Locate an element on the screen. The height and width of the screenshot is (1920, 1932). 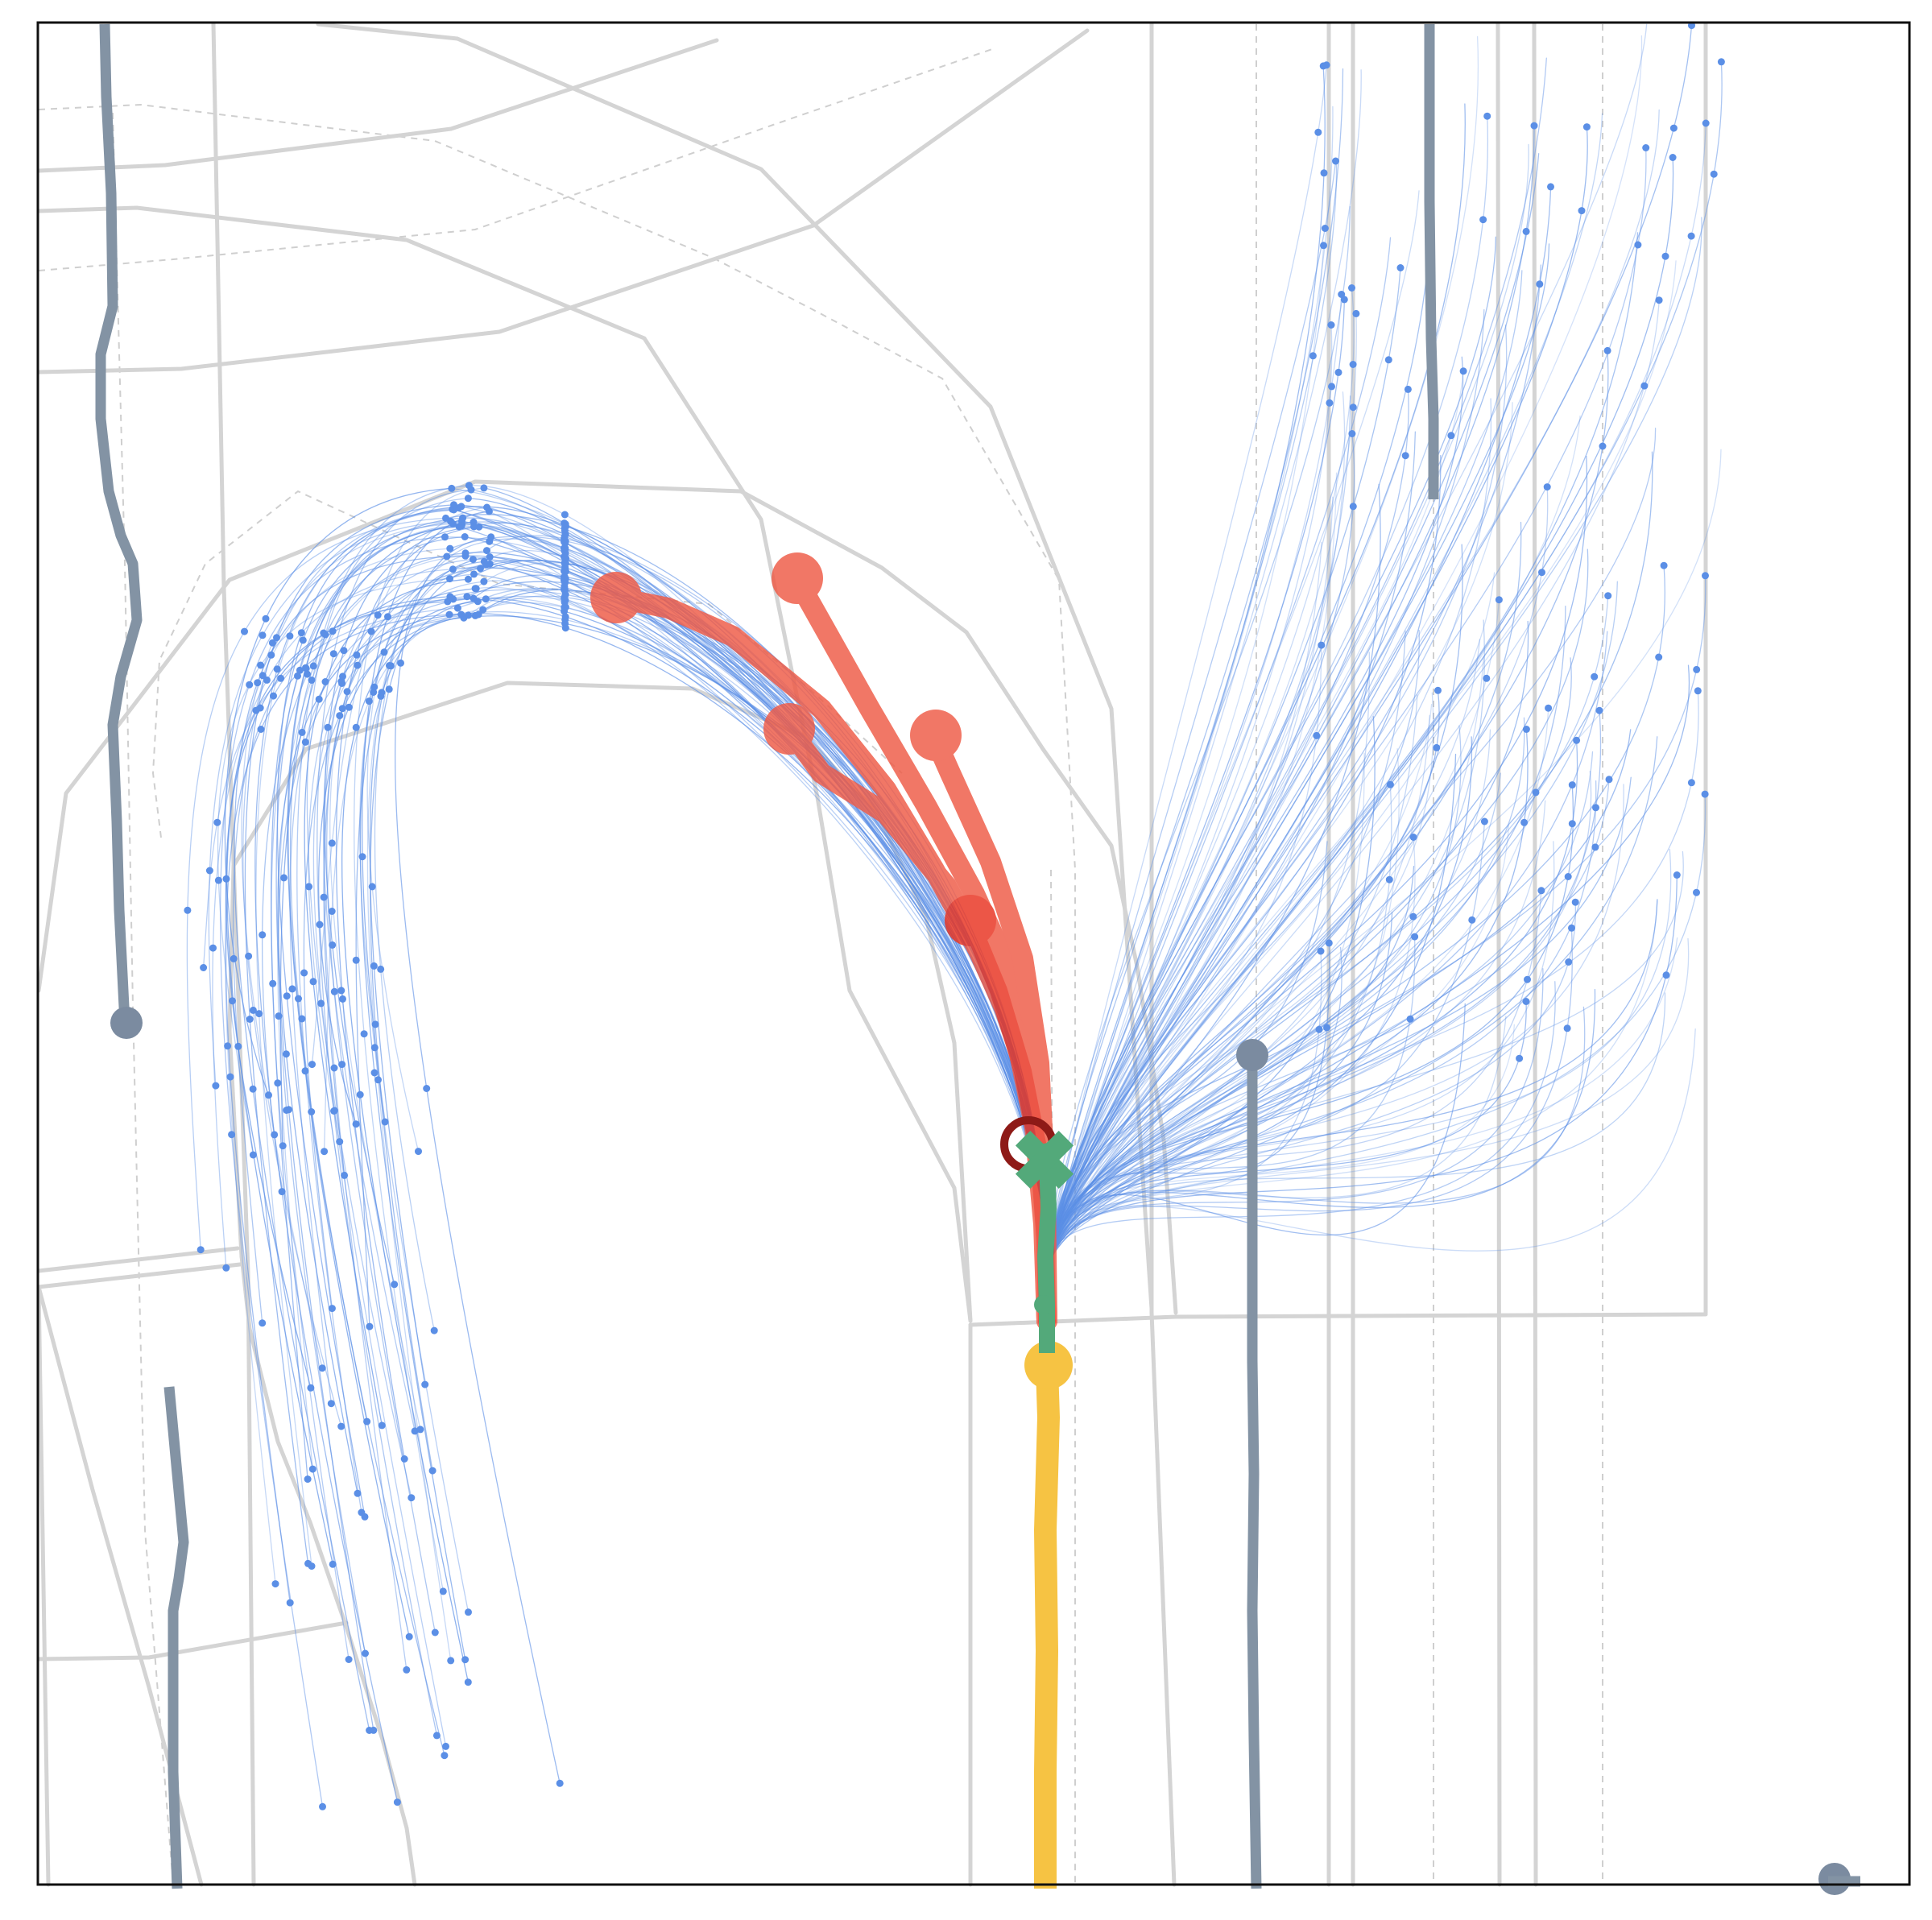
ground-truth-waypoint is located at coordinates (1043, 1304).